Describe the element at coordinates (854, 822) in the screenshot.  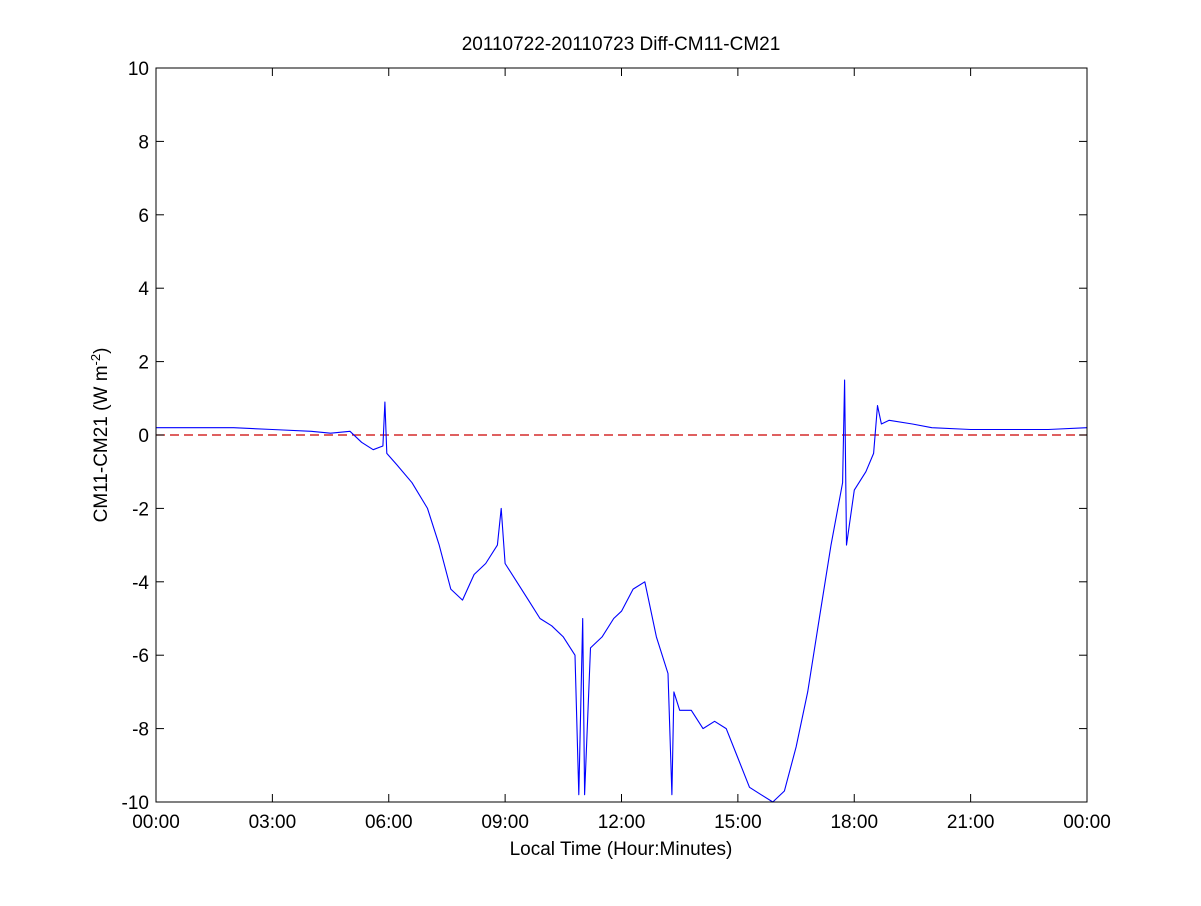
I see `x-tick-label: 18:00` at that location.